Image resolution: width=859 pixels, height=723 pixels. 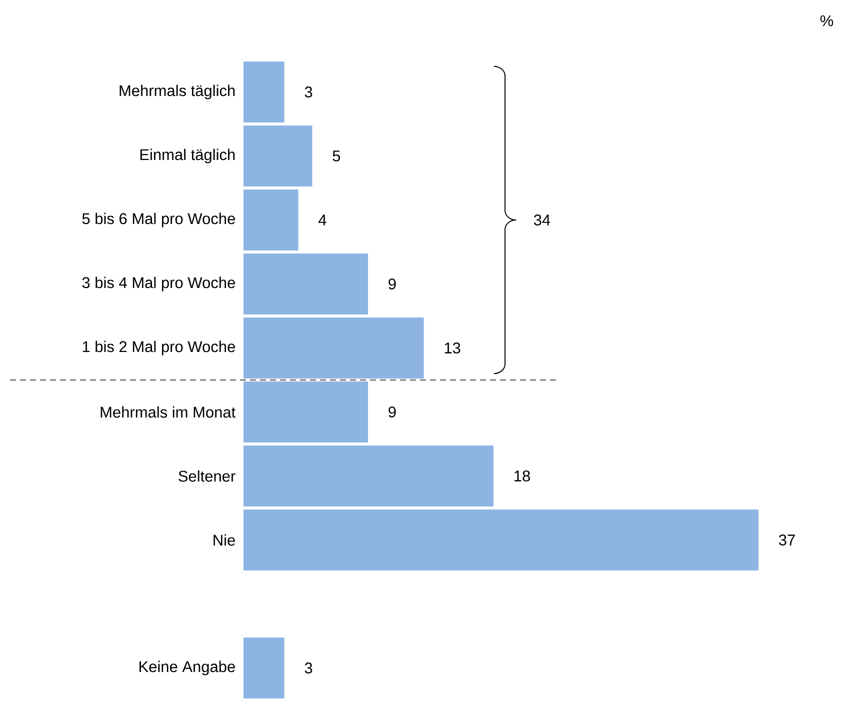 What do you see at coordinates (158, 220) in the screenshot?
I see `y-tick-label: 5 bis 6 Mal pro Woche` at bounding box center [158, 220].